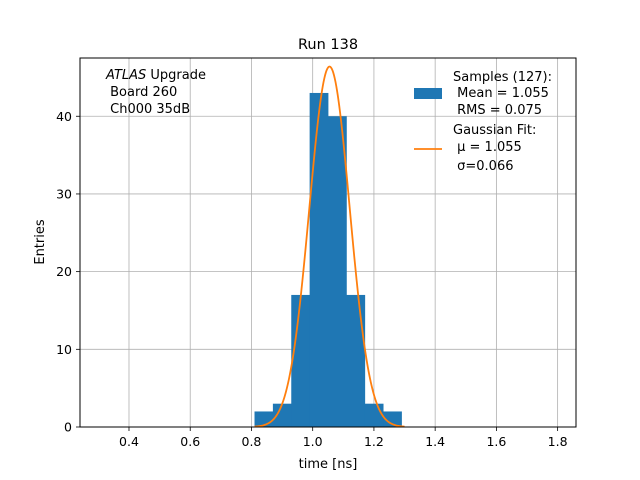 The width and height of the screenshot is (640, 480). What do you see at coordinates (343, 438) in the screenshot?
I see `x-axis-ticks: 0.4 0.6 0.8 1.0 1.2 1.4 1.6 1.8` at bounding box center [343, 438].